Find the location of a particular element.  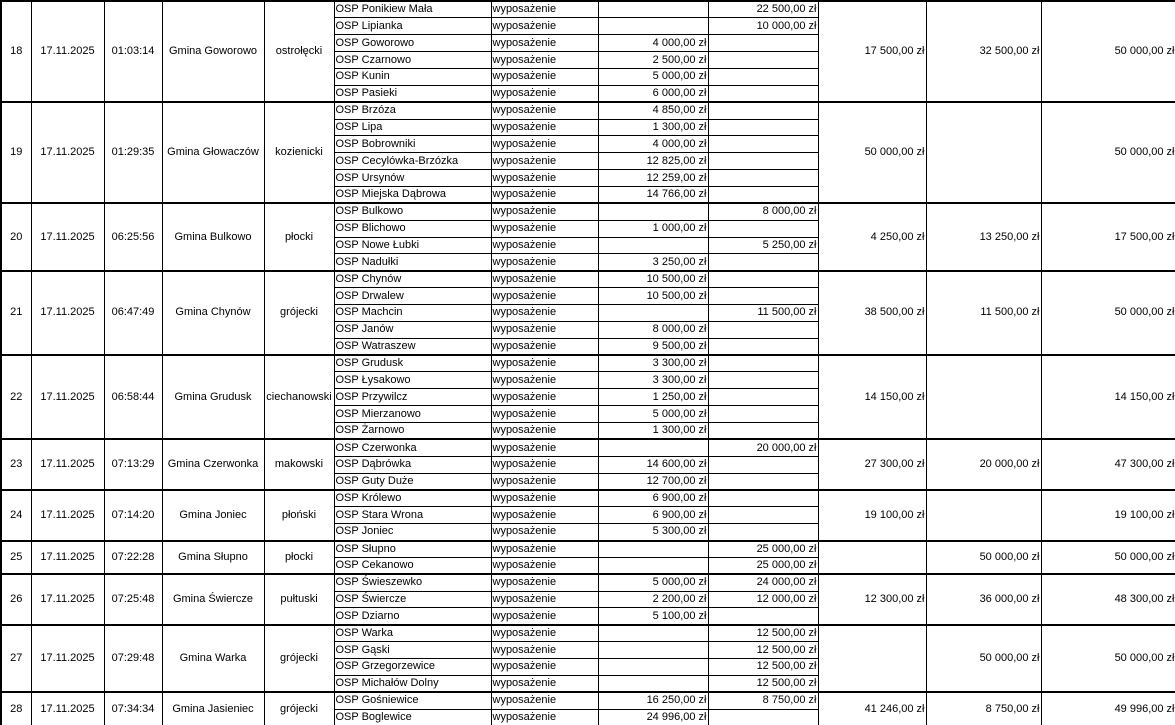

sum2-cell: 36 000,00 zł is located at coordinates (983, 599).